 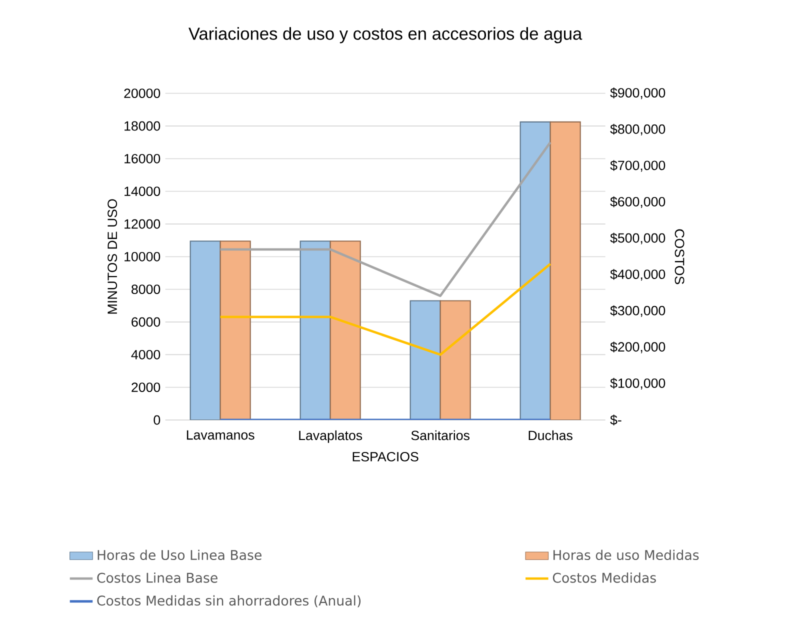 What do you see at coordinates (638, 348) in the screenshot?
I see `y2-tick-label: $200,000` at bounding box center [638, 348].